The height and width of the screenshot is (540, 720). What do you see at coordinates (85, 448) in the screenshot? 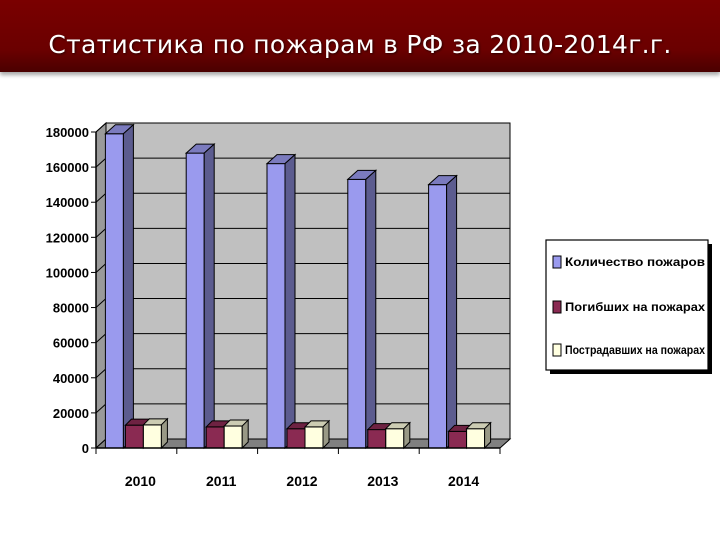
I see `y-tick-label: 0` at bounding box center [85, 448].